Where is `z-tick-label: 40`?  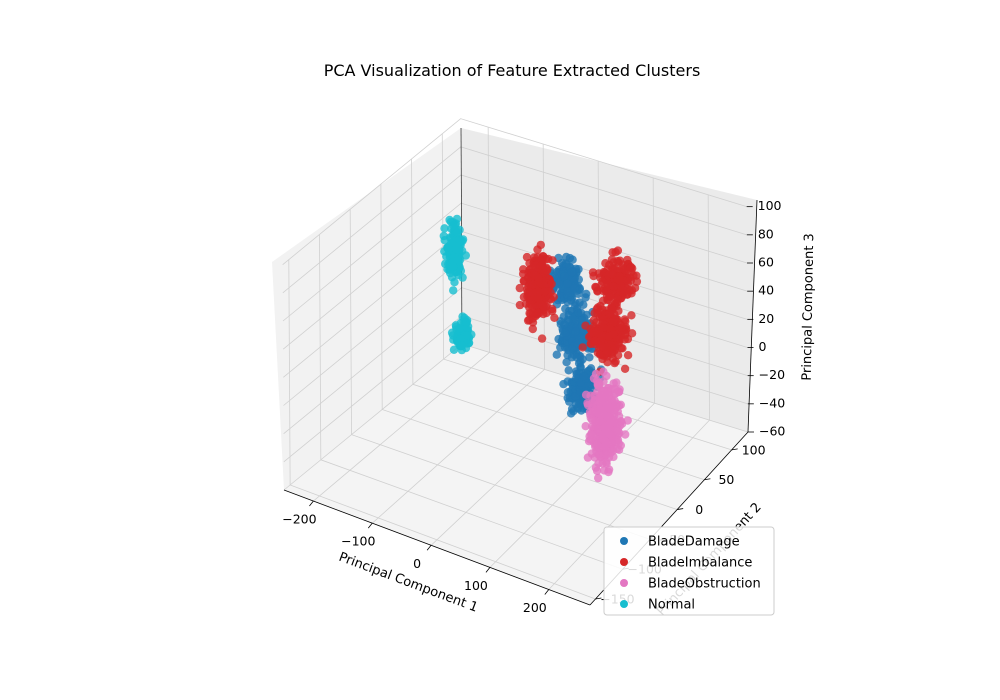
z-tick-label: 40 is located at coordinates (766, 290).